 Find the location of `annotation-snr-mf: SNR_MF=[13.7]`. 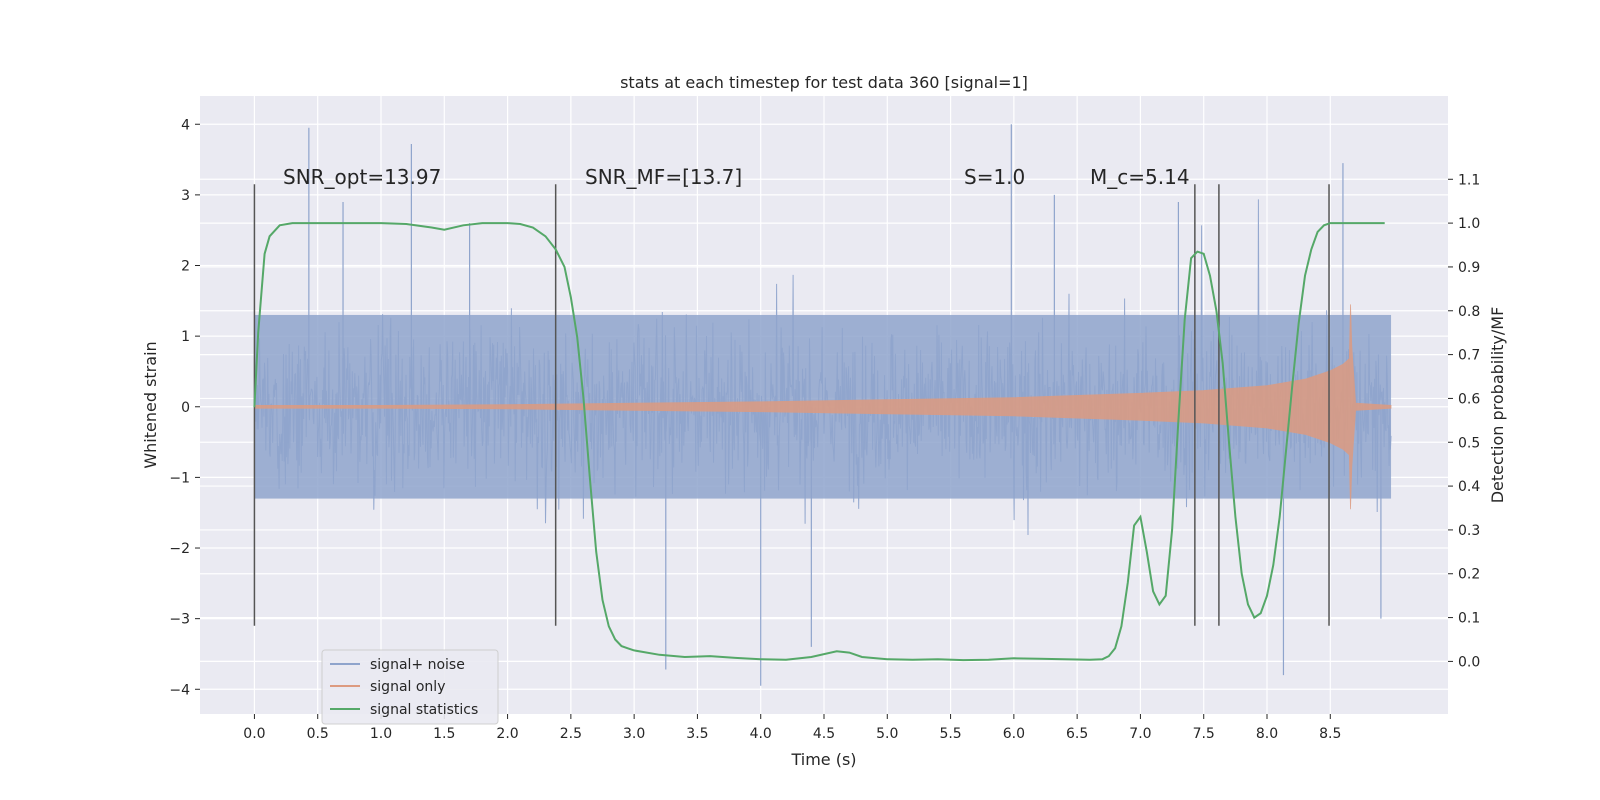

annotation-snr-mf: SNR_MF=[13.7] is located at coordinates (663, 177).